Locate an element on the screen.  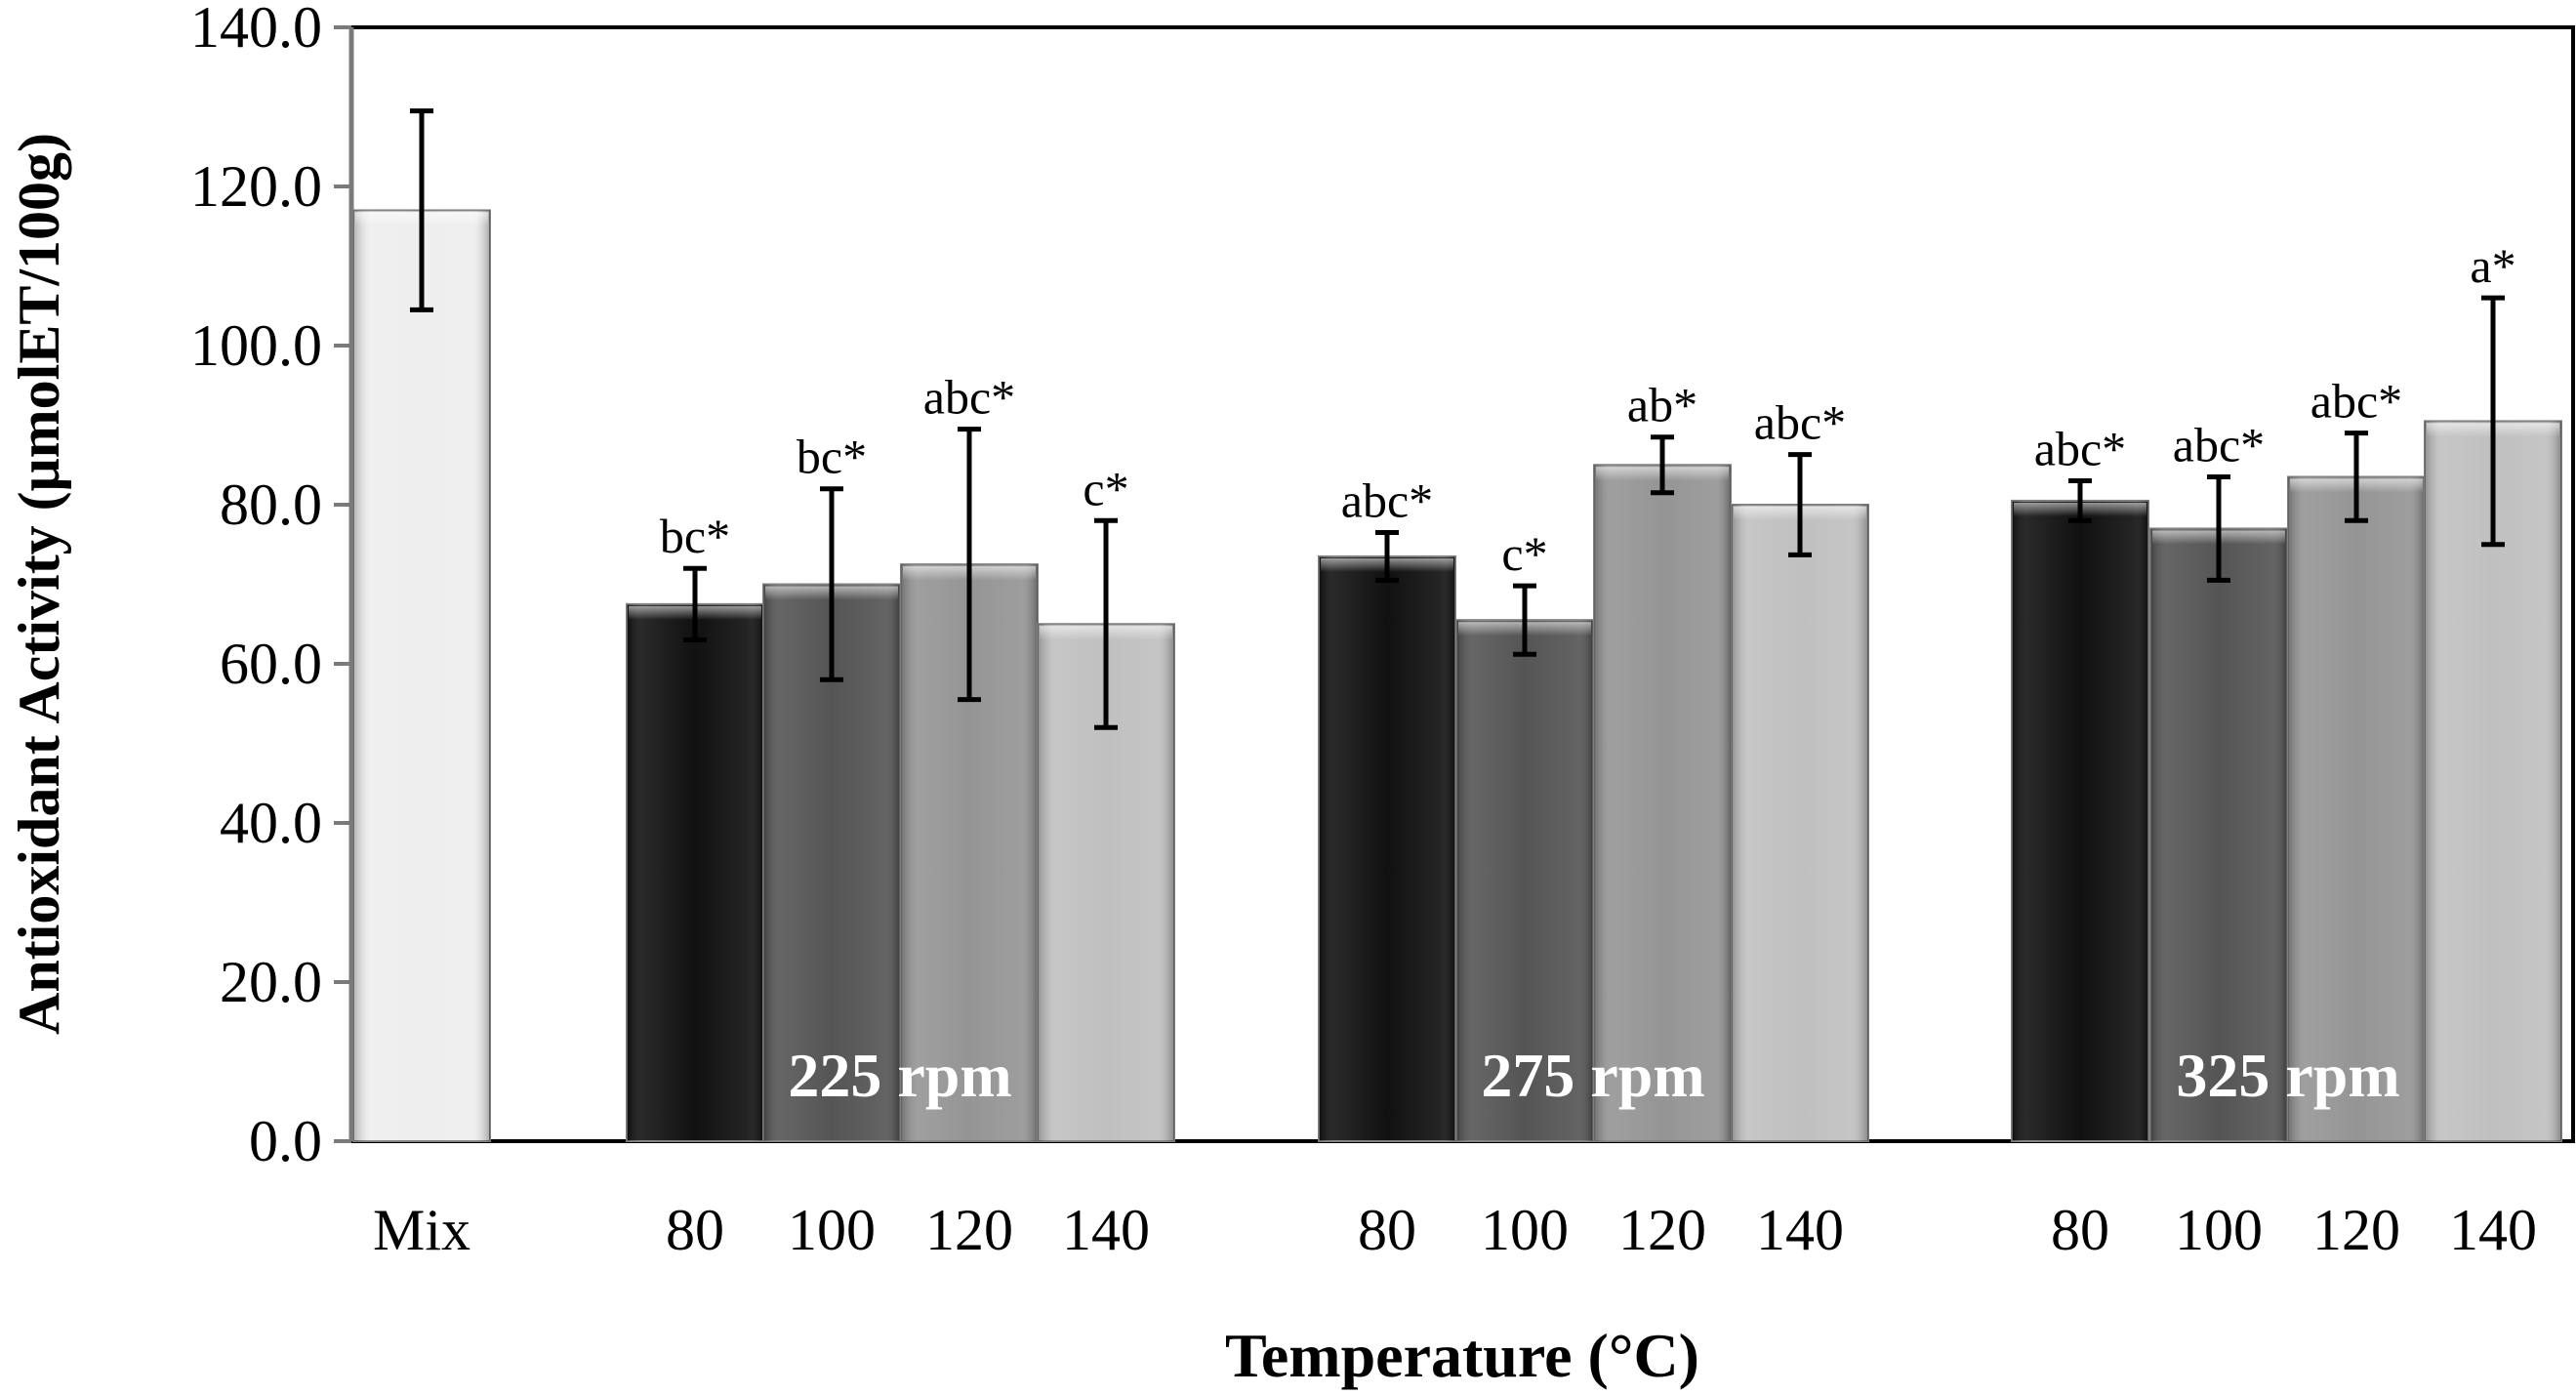
significance-label: ab* is located at coordinates (1662, 405).